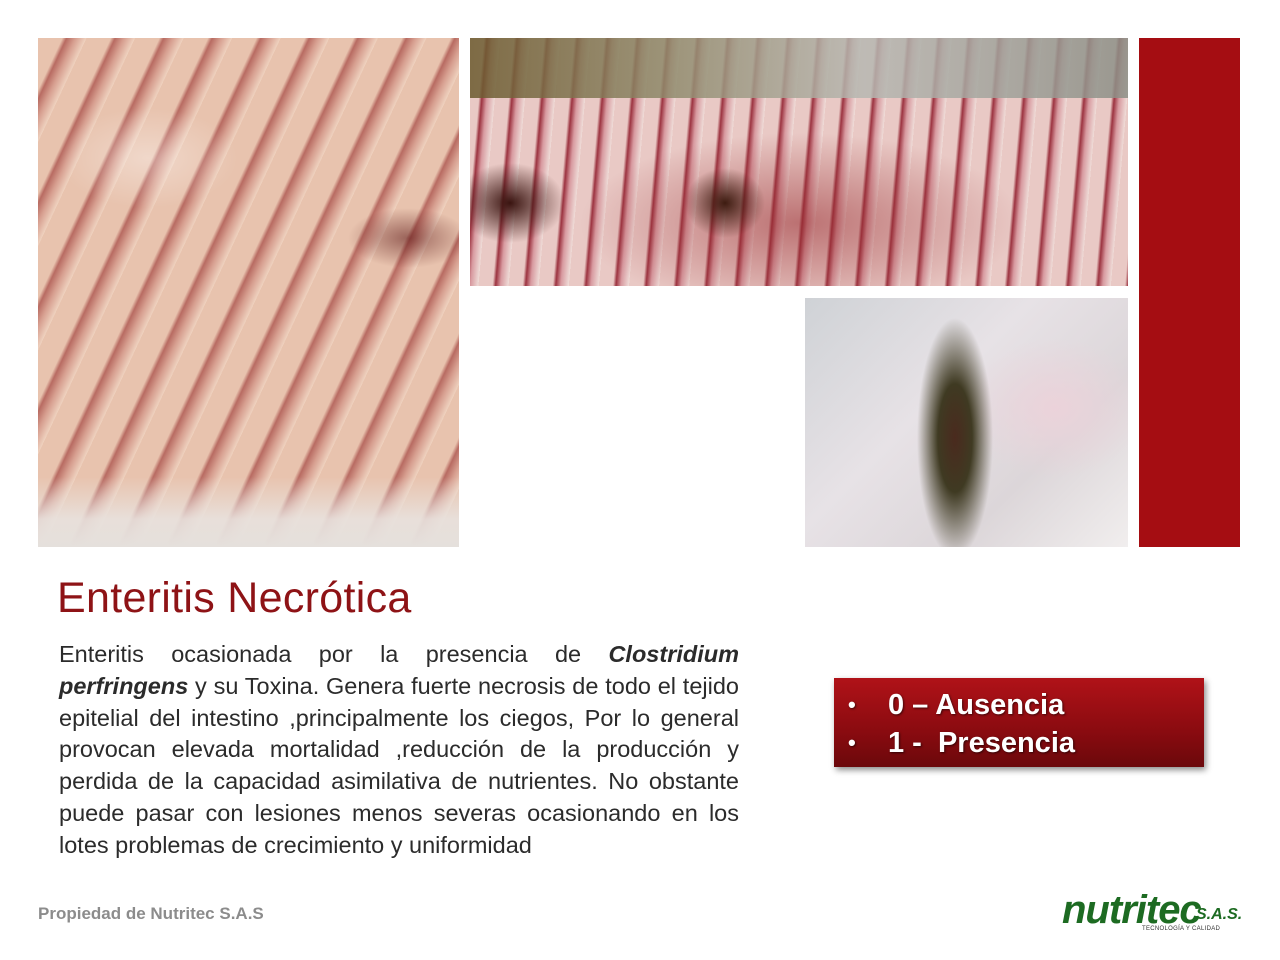 The width and height of the screenshot is (1280, 960). Describe the element at coordinates (1189, 292) in the screenshot. I see `accent-bar` at that location.